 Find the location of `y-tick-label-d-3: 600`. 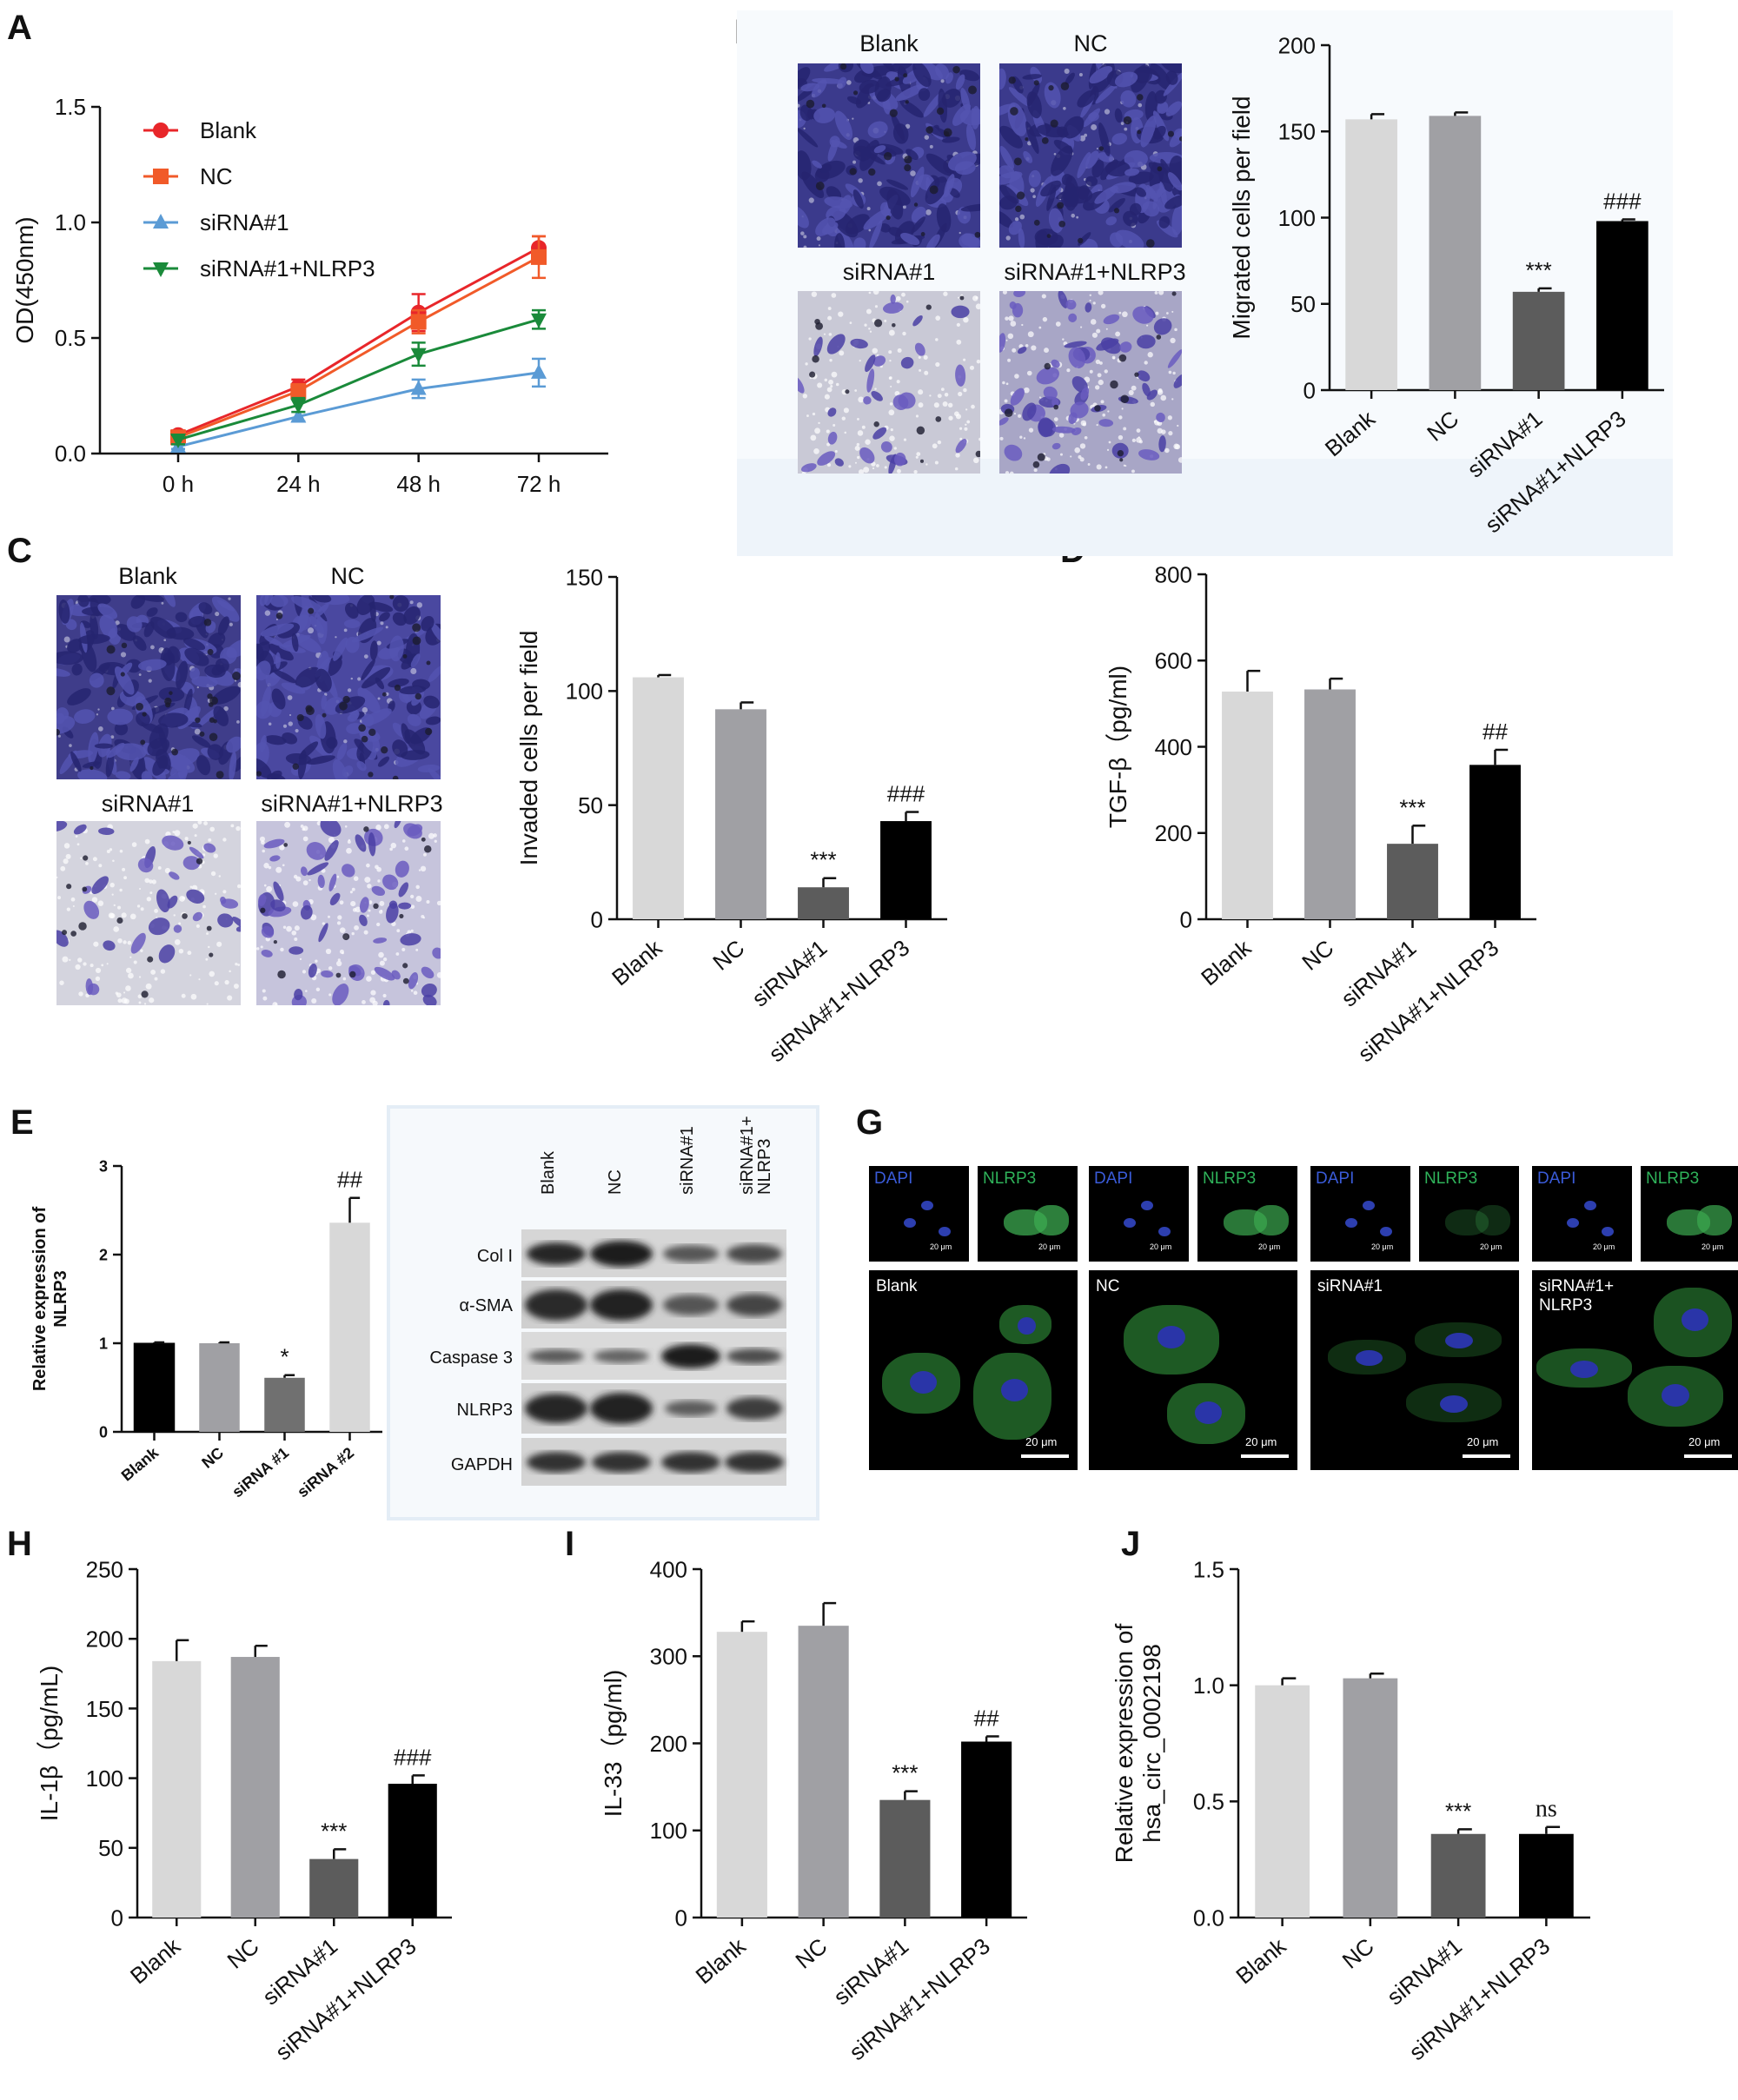

y-tick-label-d-3: 600 is located at coordinates (1173, 661).